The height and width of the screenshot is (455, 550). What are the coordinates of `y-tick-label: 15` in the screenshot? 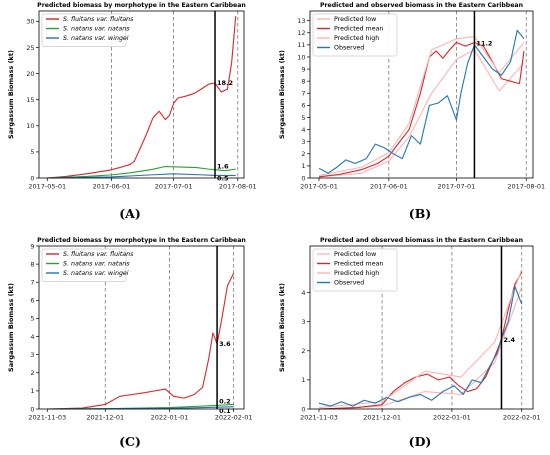 It's located at (30, 100).